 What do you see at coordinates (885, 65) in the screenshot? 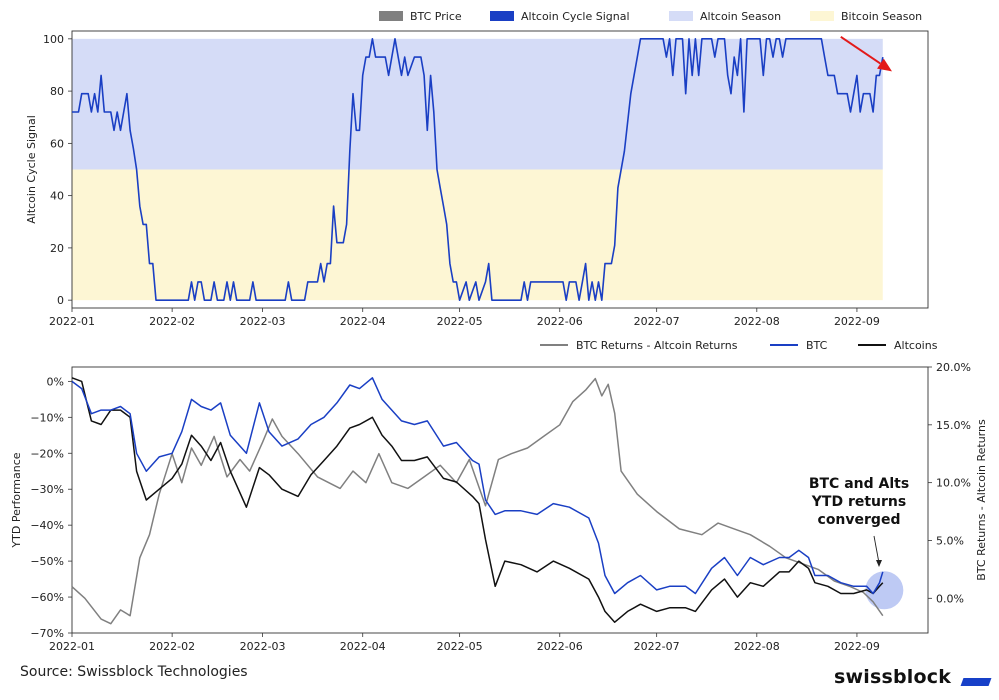
I see `annotation-arrow-head` at bounding box center [885, 65].